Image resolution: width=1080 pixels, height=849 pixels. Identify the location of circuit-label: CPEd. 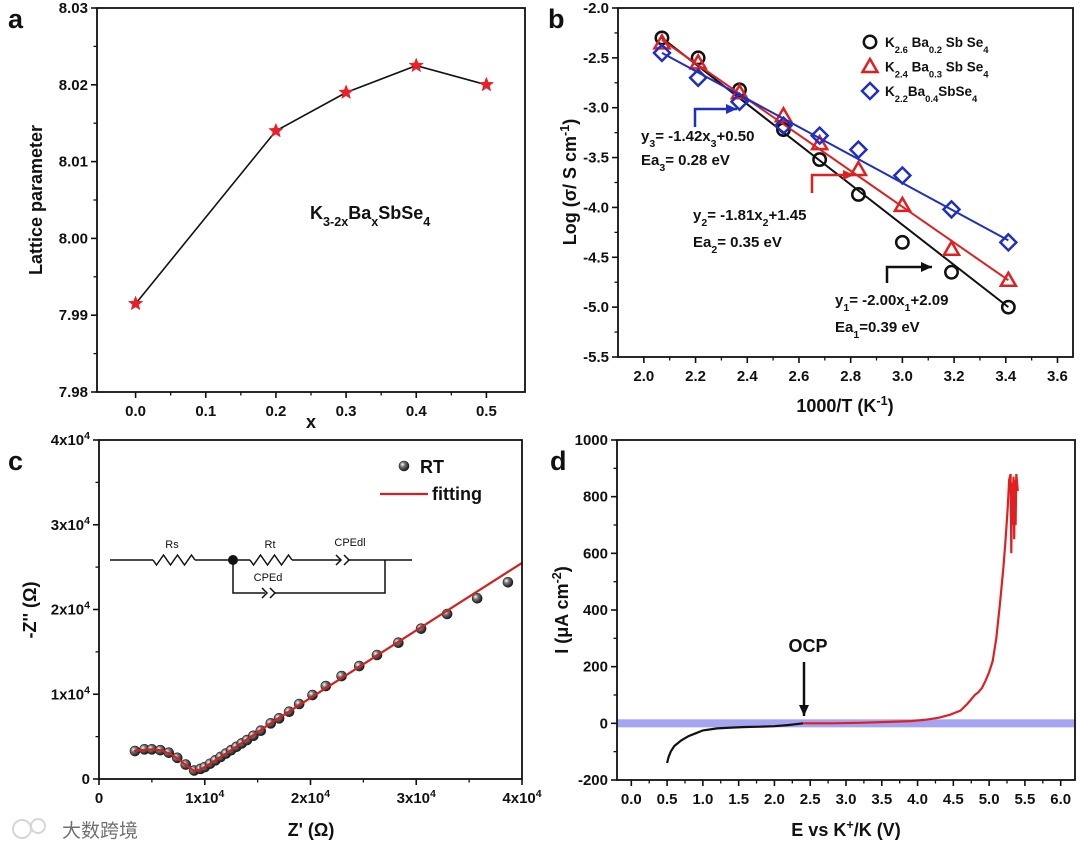
(268, 578).